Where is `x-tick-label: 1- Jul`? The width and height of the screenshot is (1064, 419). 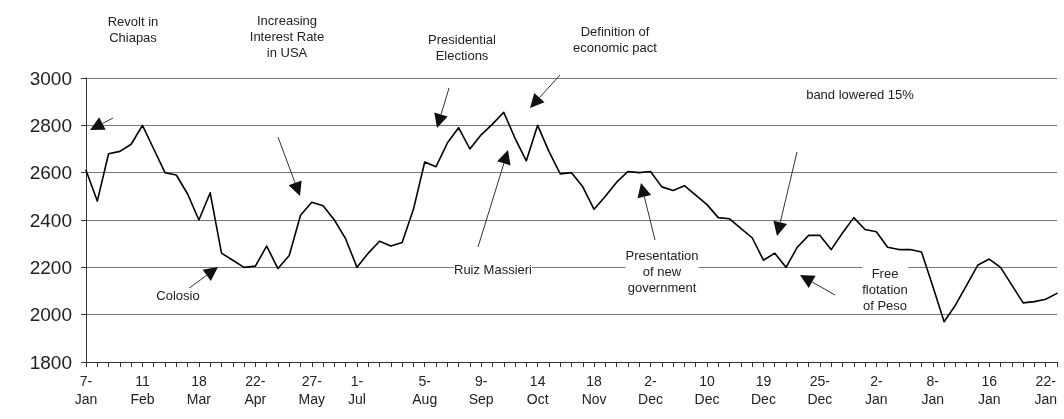
x-tick-label: 1- Jul is located at coordinates (357, 390).